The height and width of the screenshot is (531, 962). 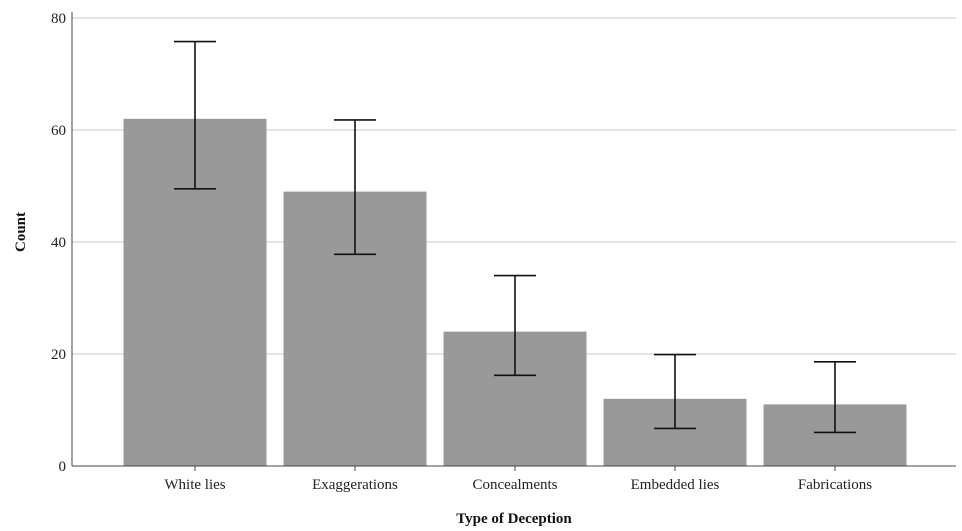 What do you see at coordinates (63, 467) in the screenshot?
I see `y-tick-label: 0` at bounding box center [63, 467].